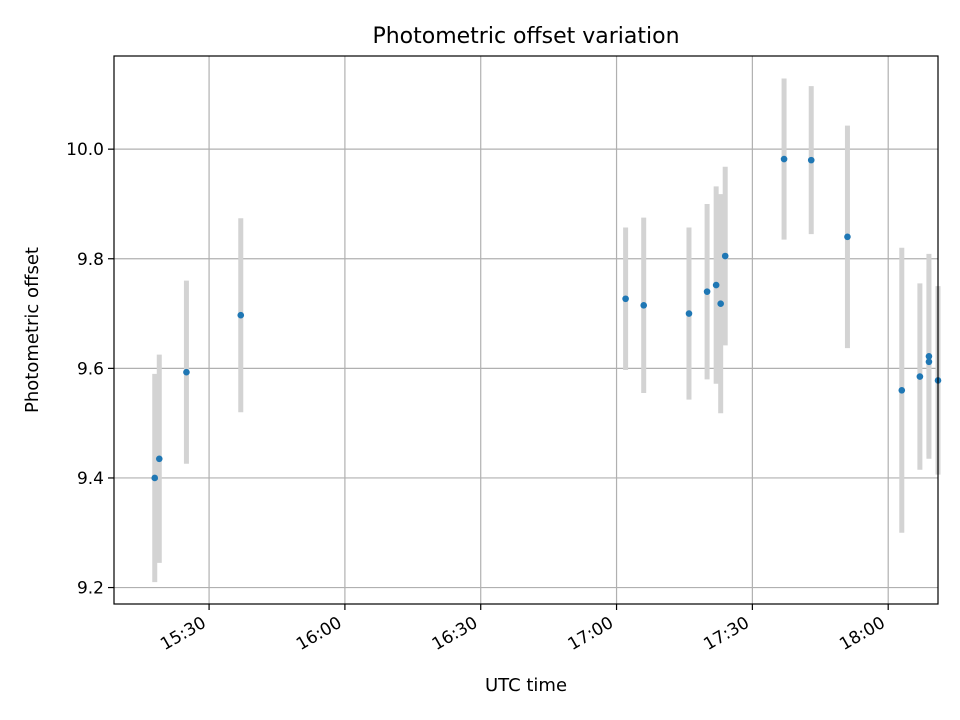 The width and height of the screenshot is (960, 720). I want to click on x-axis-label: UTC time, so click(526, 685).